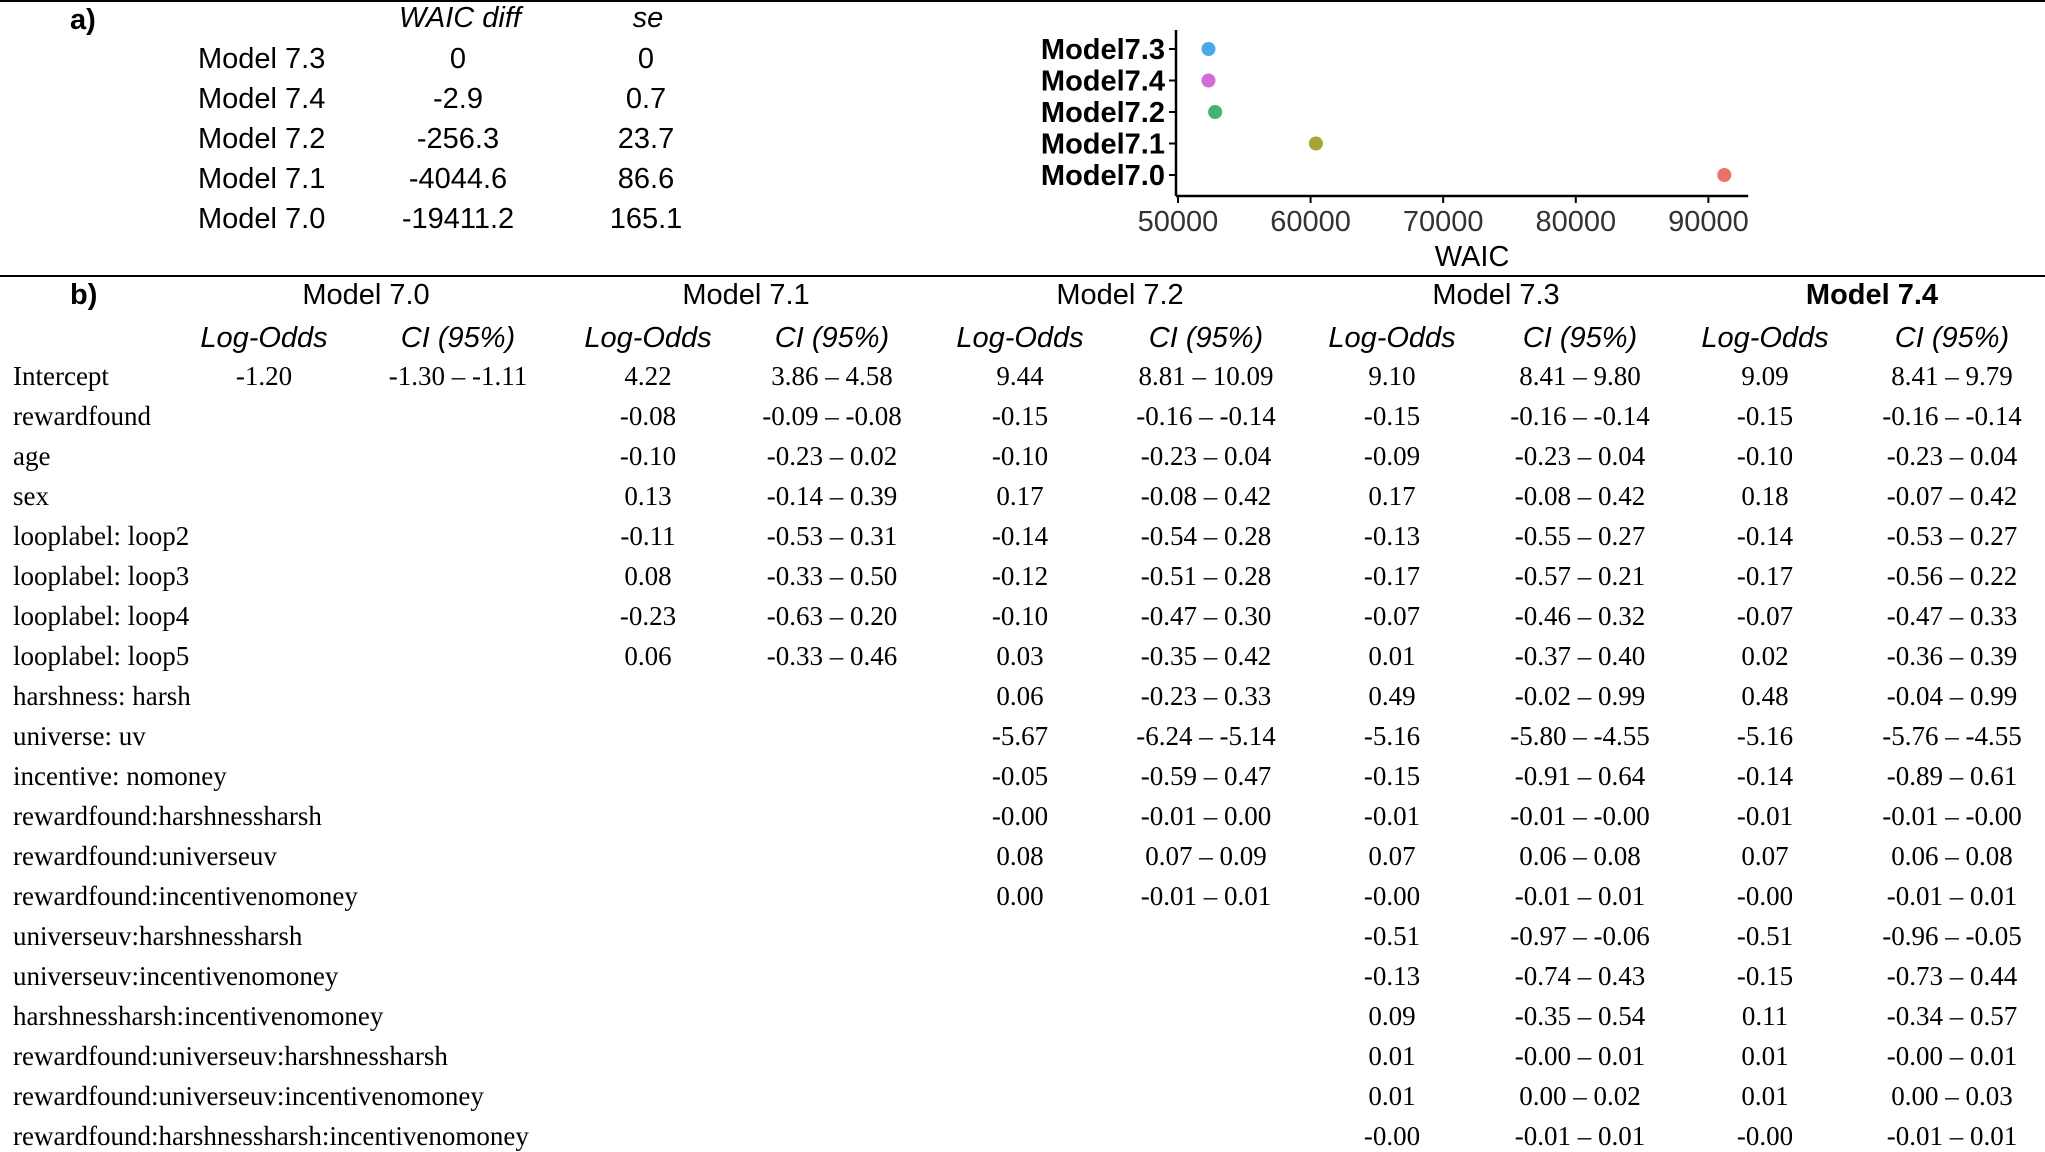 This screenshot has width=2045, height=1152. What do you see at coordinates (1765, 496) in the screenshot?
I see `log-odds-cell: 0.18` at bounding box center [1765, 496].